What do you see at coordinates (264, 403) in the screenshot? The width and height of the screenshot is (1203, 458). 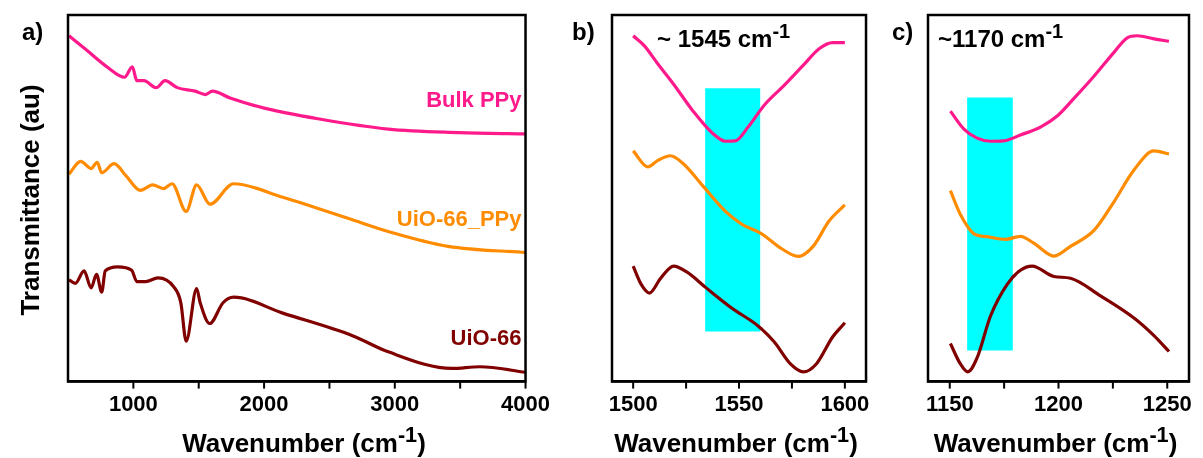 I see `x-tick-label: 2000` at bounding box center [264, 403].